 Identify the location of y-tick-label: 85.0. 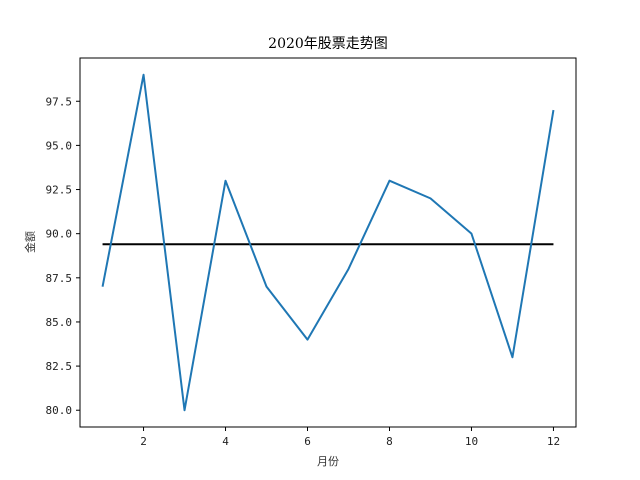
(59, 322).